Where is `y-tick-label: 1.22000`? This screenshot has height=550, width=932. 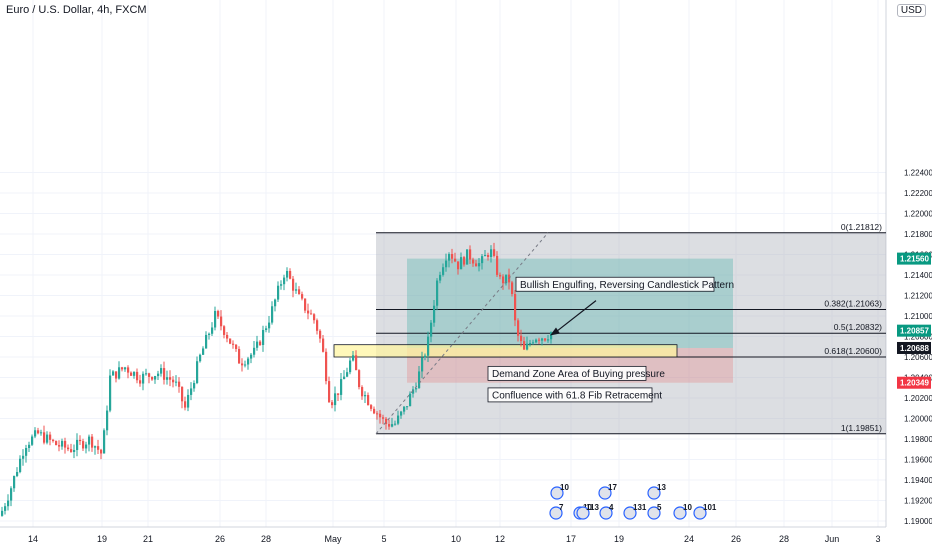 y-tick-label: 1.22000 is located at coordinates (918, 214).